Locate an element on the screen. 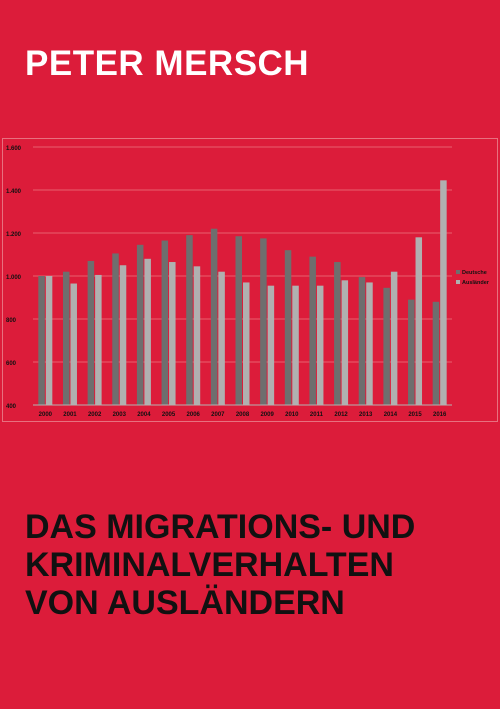 The image size is (500, 709). bar-auslaender-2010 is located at coordinates (295, 345).